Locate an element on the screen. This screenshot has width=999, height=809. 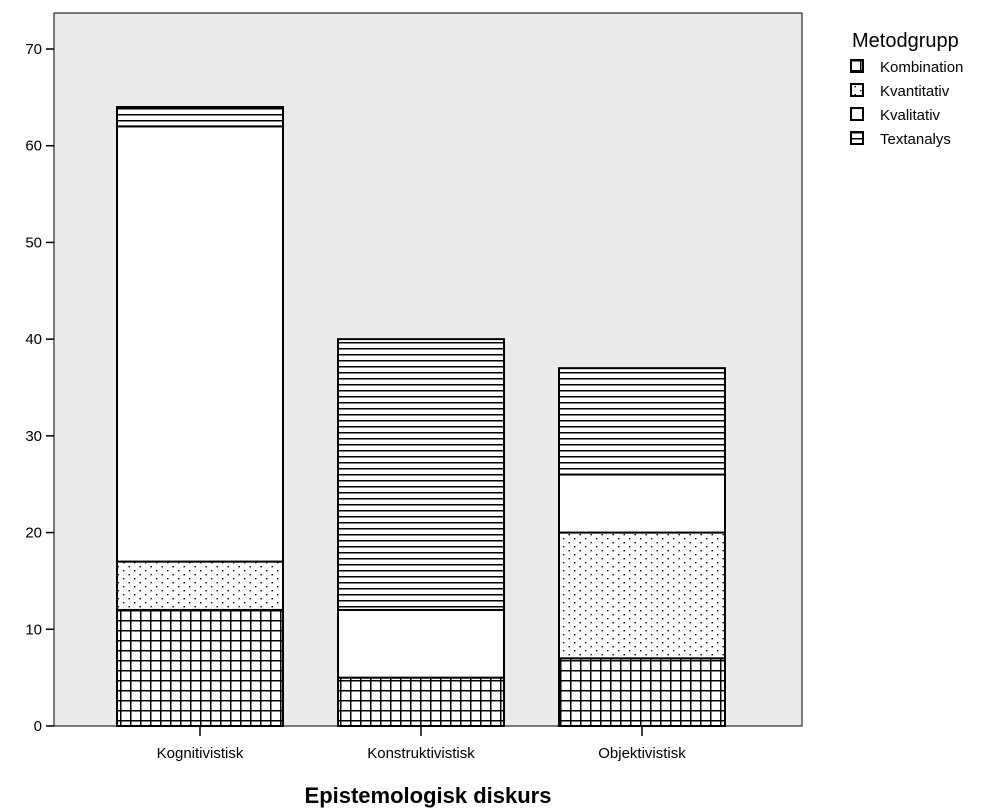
bar-konstruktivistisk is located at coordinates (421, 533).